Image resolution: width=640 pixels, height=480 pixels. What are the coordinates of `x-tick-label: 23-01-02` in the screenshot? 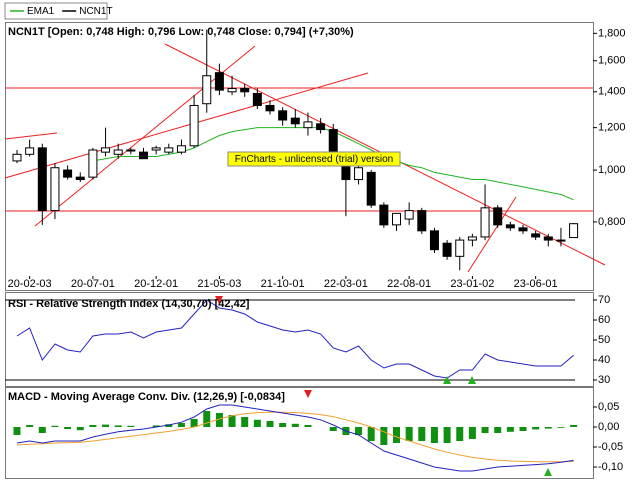 It's located at (472, 284).